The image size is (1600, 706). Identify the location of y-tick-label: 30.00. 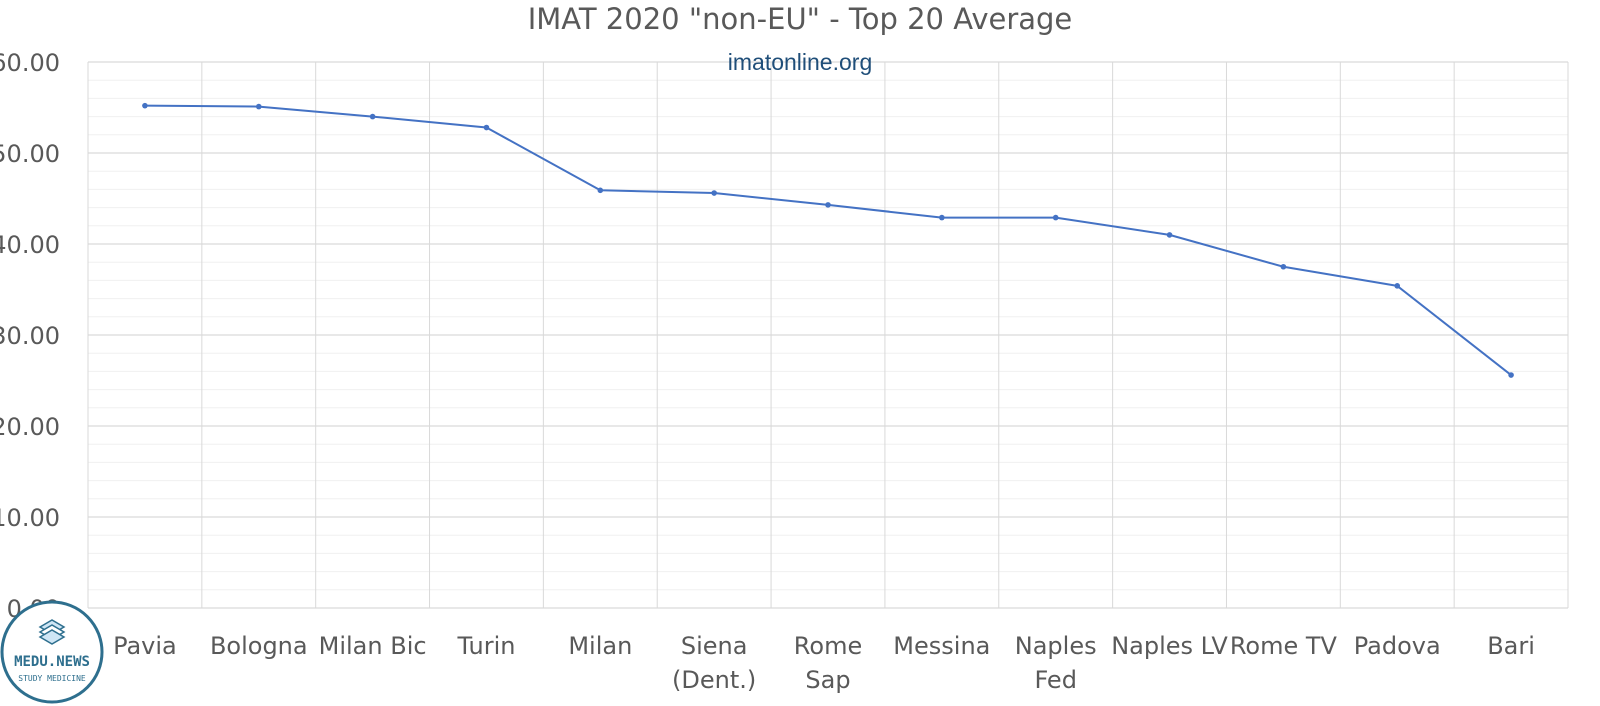
(30, 336).